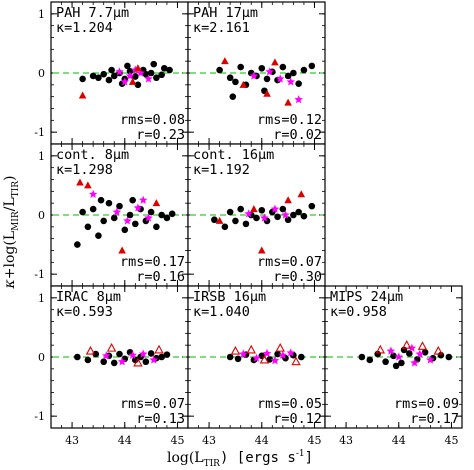 The height and width of the screenshot is (470, 474). Describe the element at coordinates (366, 297) in the screenshot. I see `panel-title: MIPS 24μm` at that location.